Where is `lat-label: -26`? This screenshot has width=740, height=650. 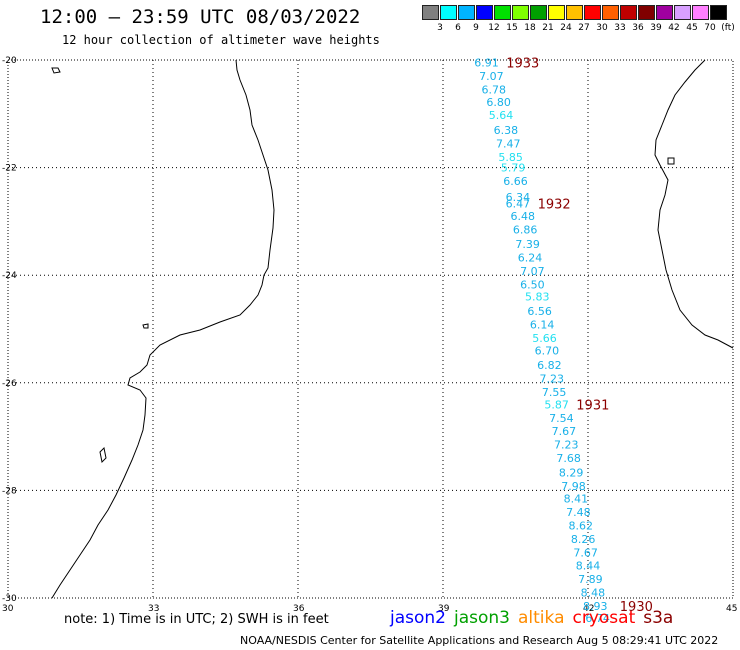
lat-label: -26 is located at coordinates (9, 384).